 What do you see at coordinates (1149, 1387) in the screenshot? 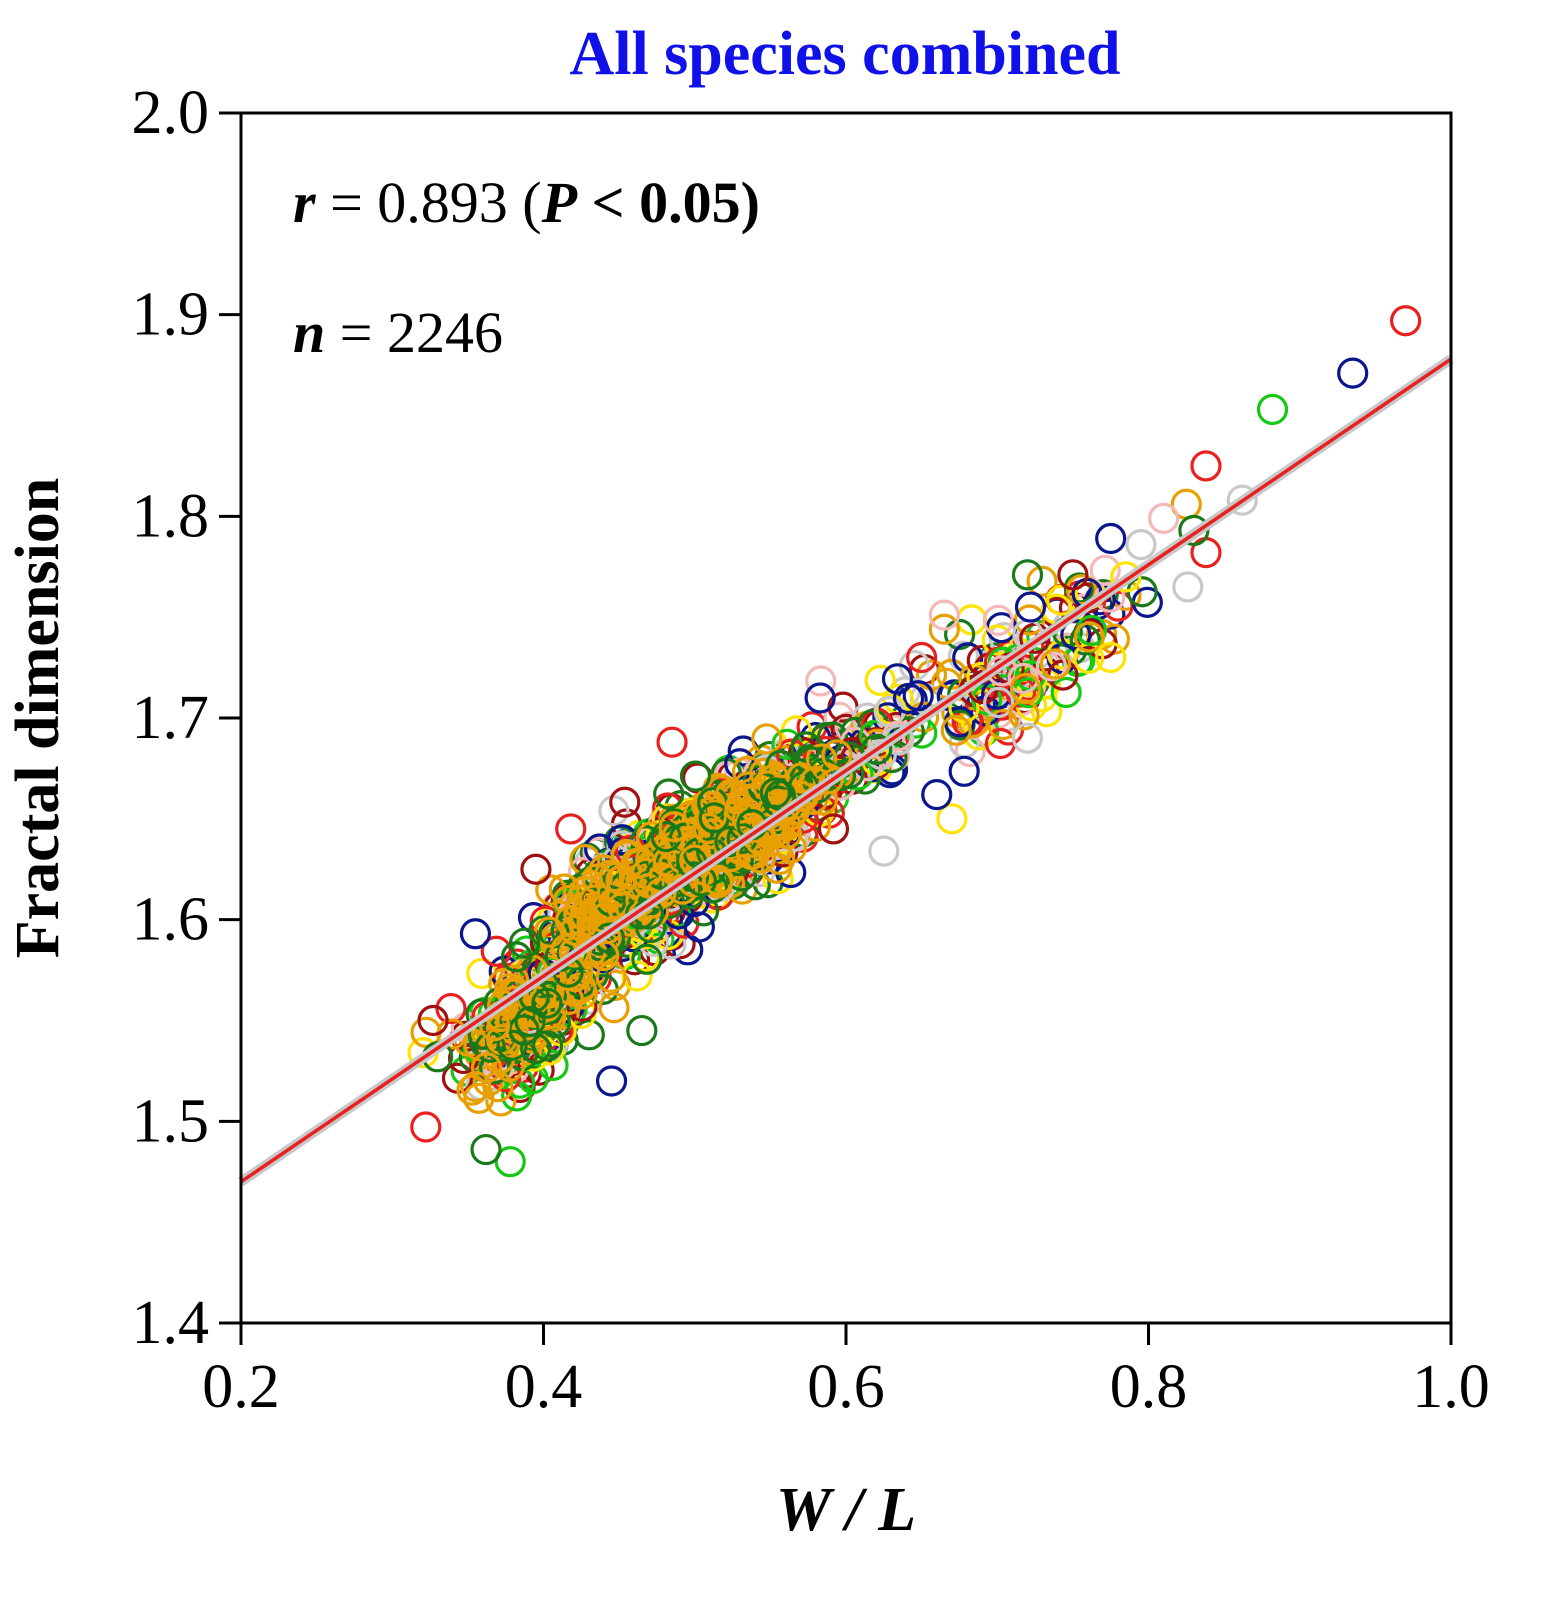
I see `x-tick-label: 0.8` at bounding box center [1149, 1387].